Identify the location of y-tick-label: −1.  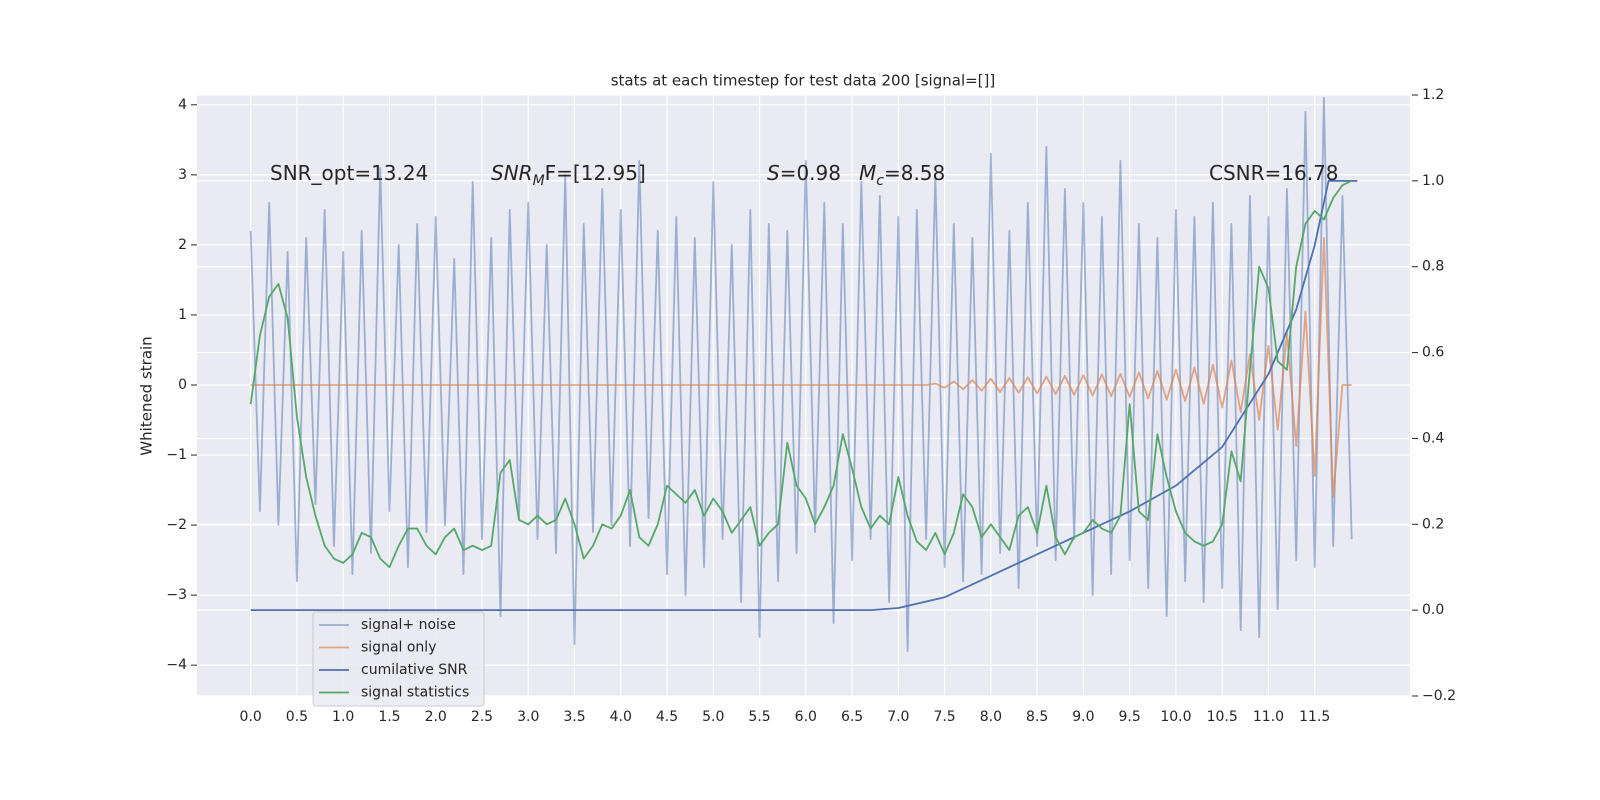
(176, 455).